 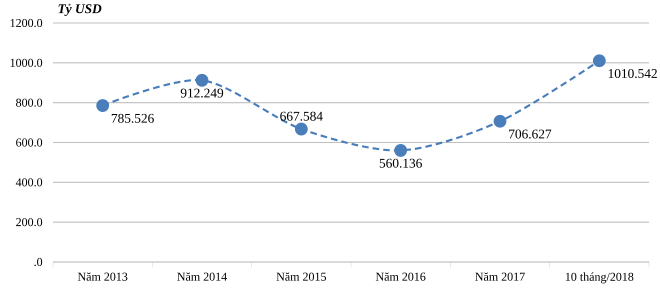 I want to click on data-label: 667.584, so click(x=301, y=116).